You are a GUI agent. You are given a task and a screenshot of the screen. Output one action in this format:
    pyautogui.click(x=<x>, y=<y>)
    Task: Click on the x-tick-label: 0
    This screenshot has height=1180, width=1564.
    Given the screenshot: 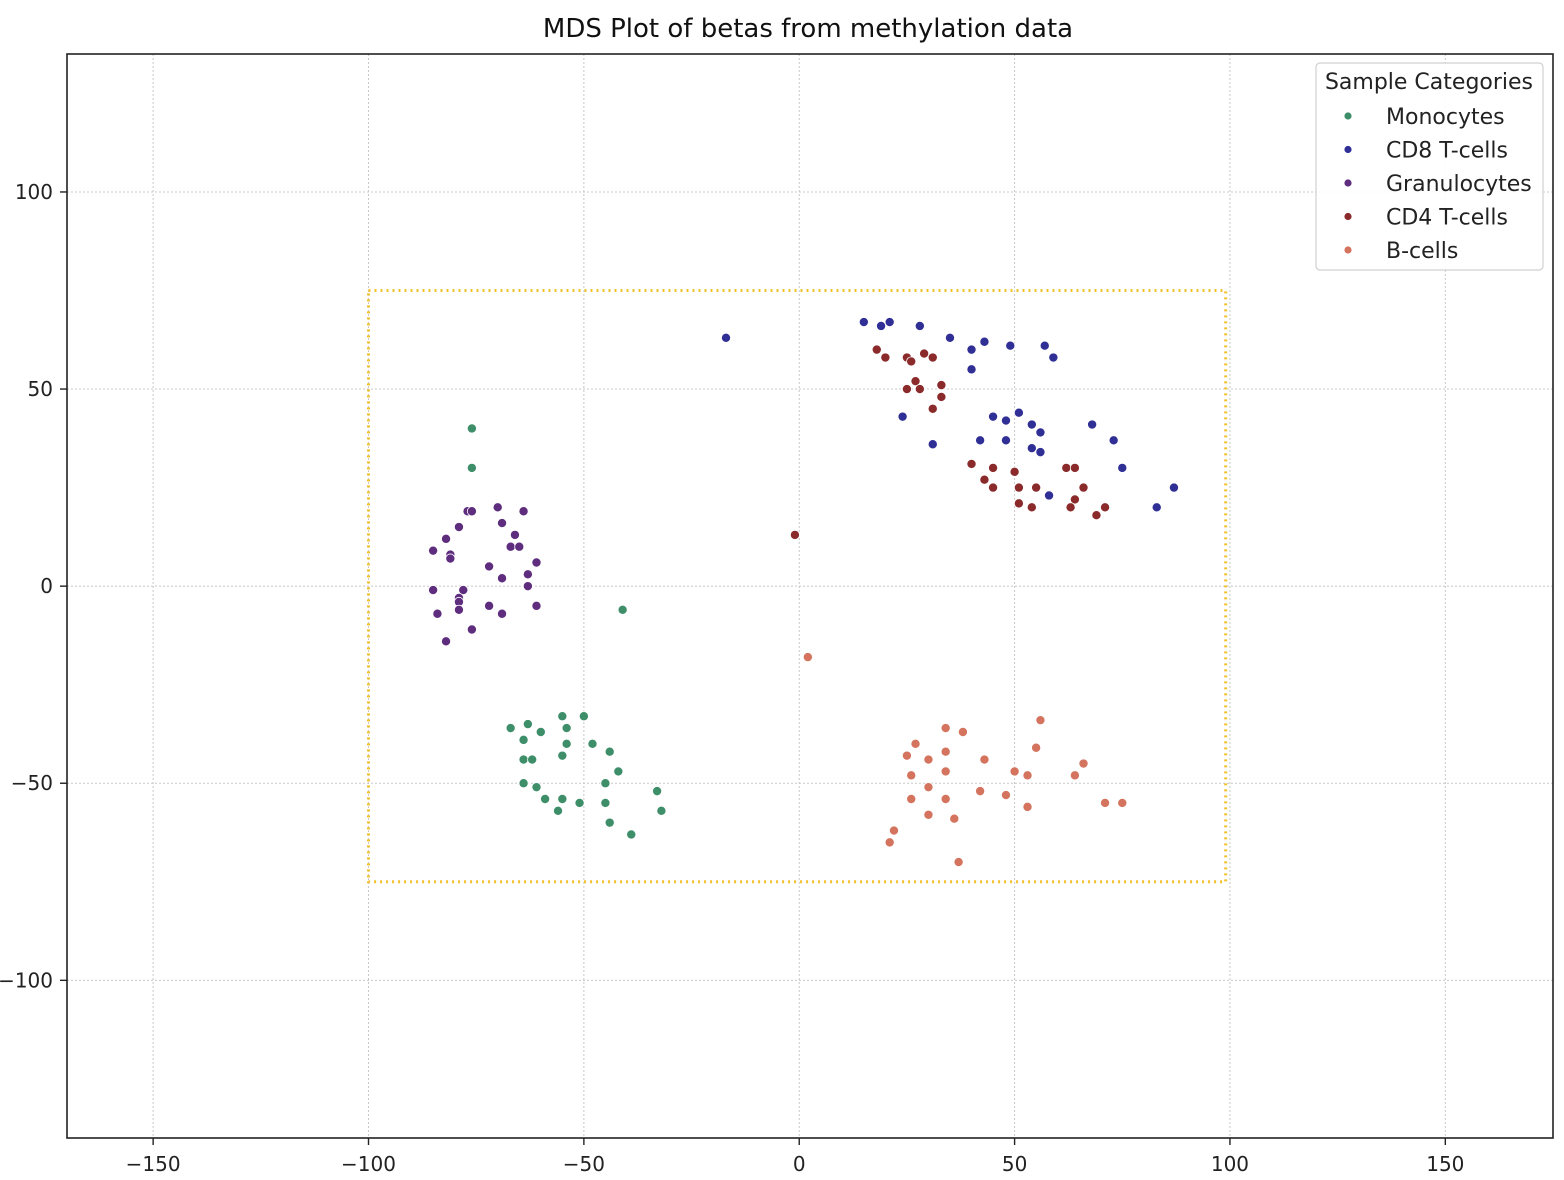 What is the action you would take?
    pyautogui.click(x=799, y=1164)
    